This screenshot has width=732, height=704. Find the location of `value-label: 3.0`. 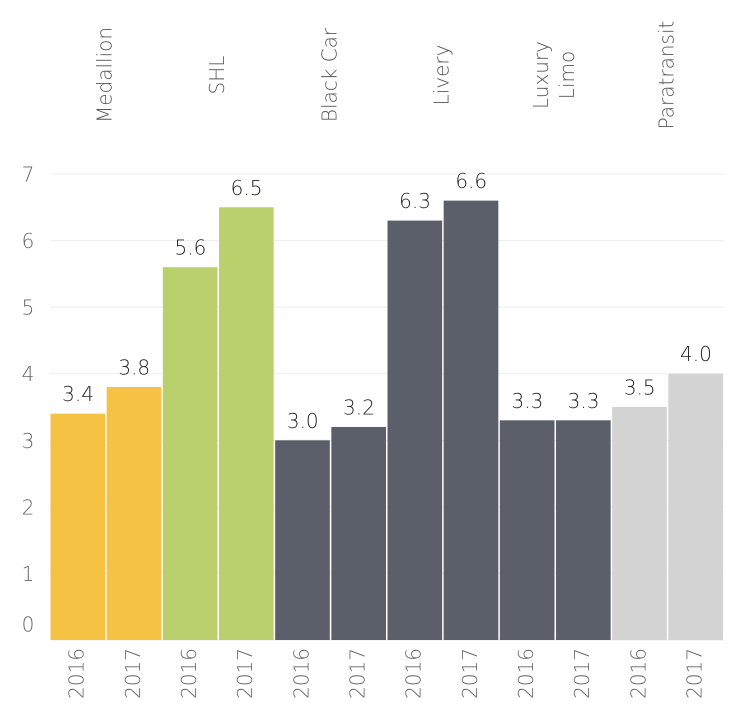

value-label: 3.0 is located at coordinates (303, 421).